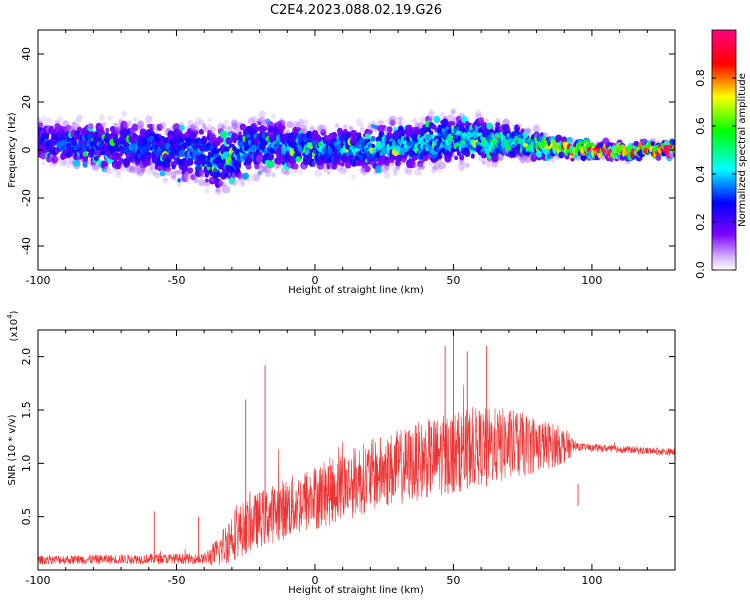 This screenshot has width=750, height=600. Describe the element at coordinates (453, 280) in the screenshot. I see `spectrogram-x-tick-label: 50` at that location.